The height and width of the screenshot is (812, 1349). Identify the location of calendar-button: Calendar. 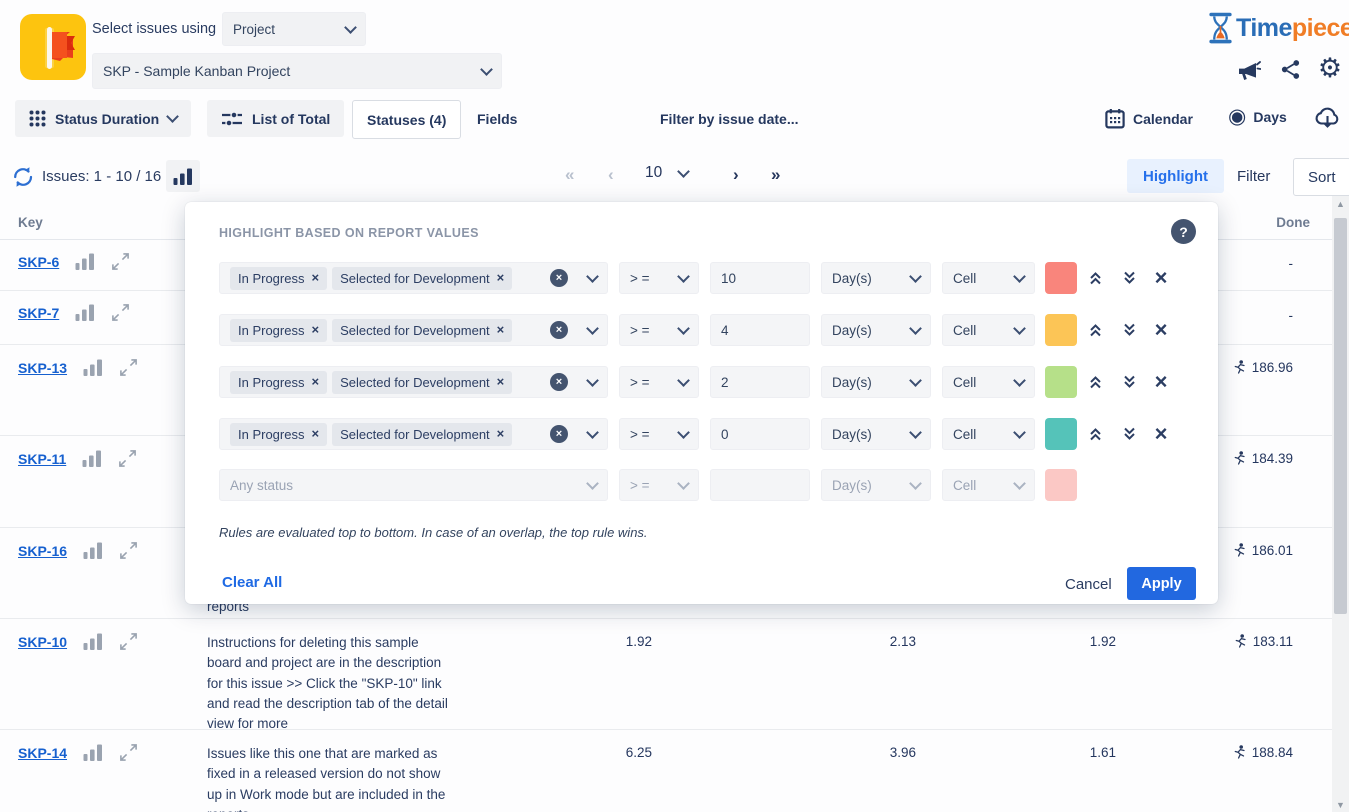
(1149, 118).